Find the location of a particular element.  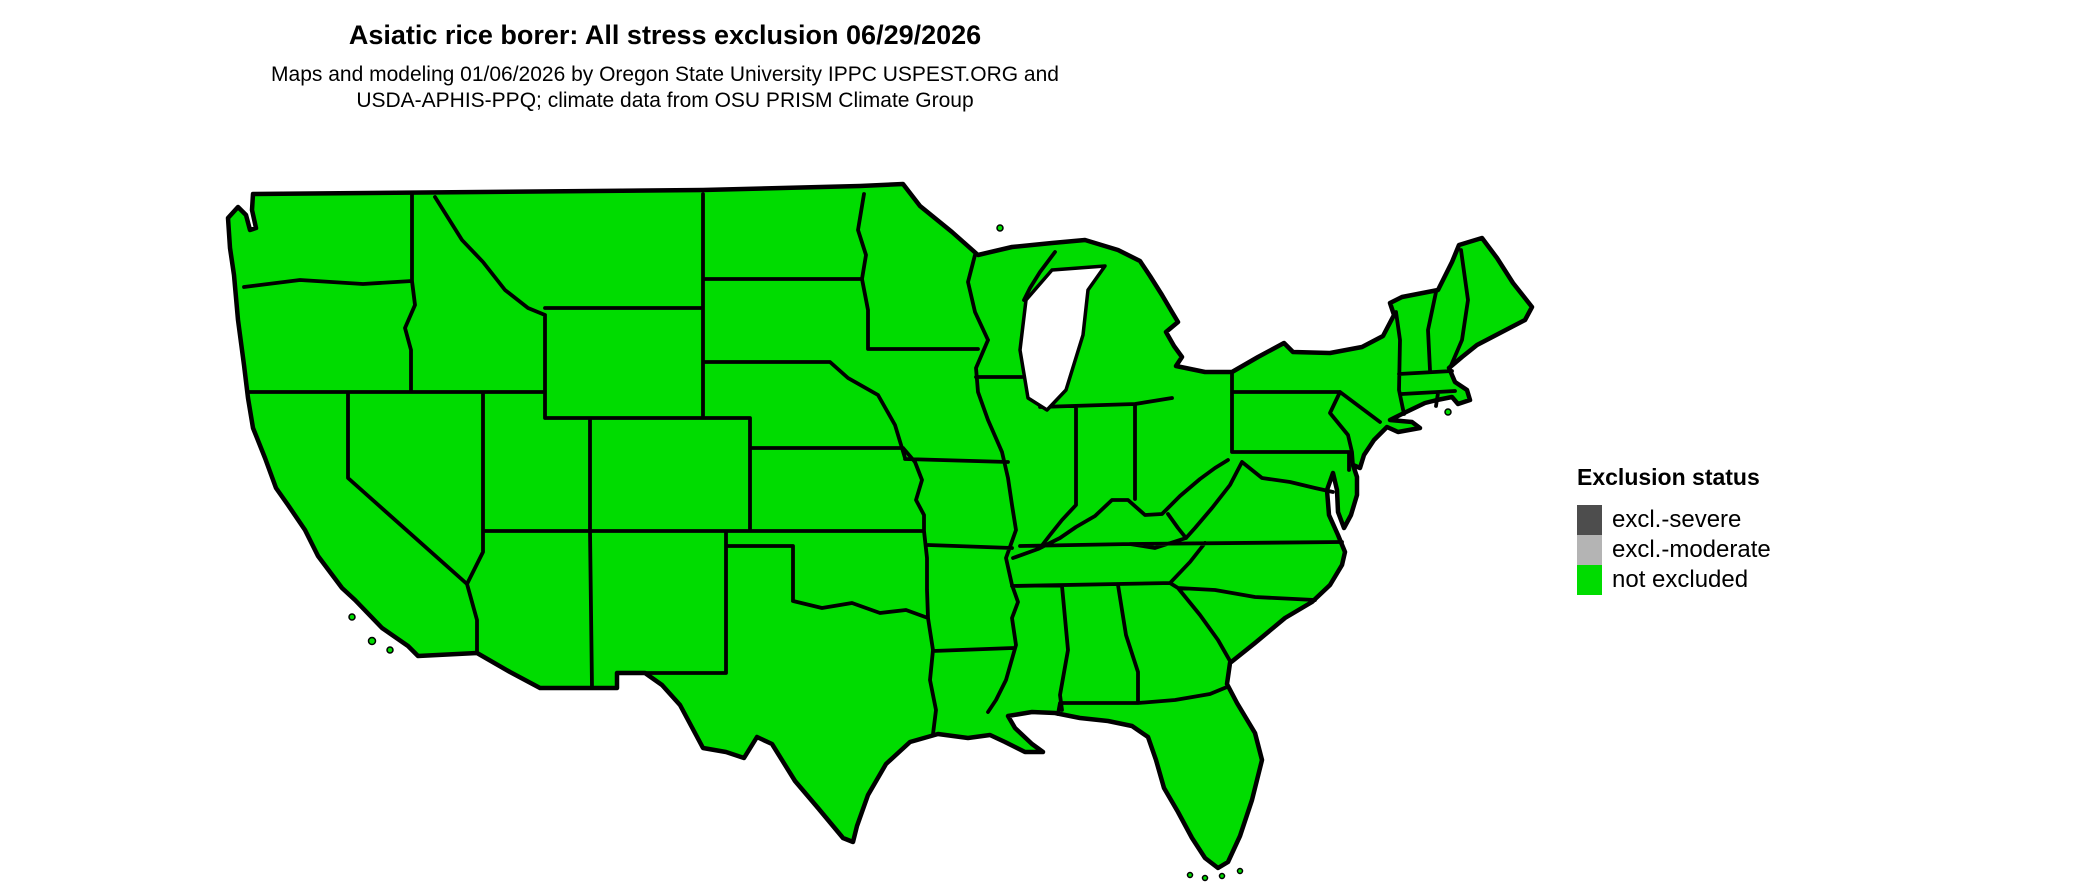

legend-item-not-excluded: not excluded is located at coordinates (1674, 580).